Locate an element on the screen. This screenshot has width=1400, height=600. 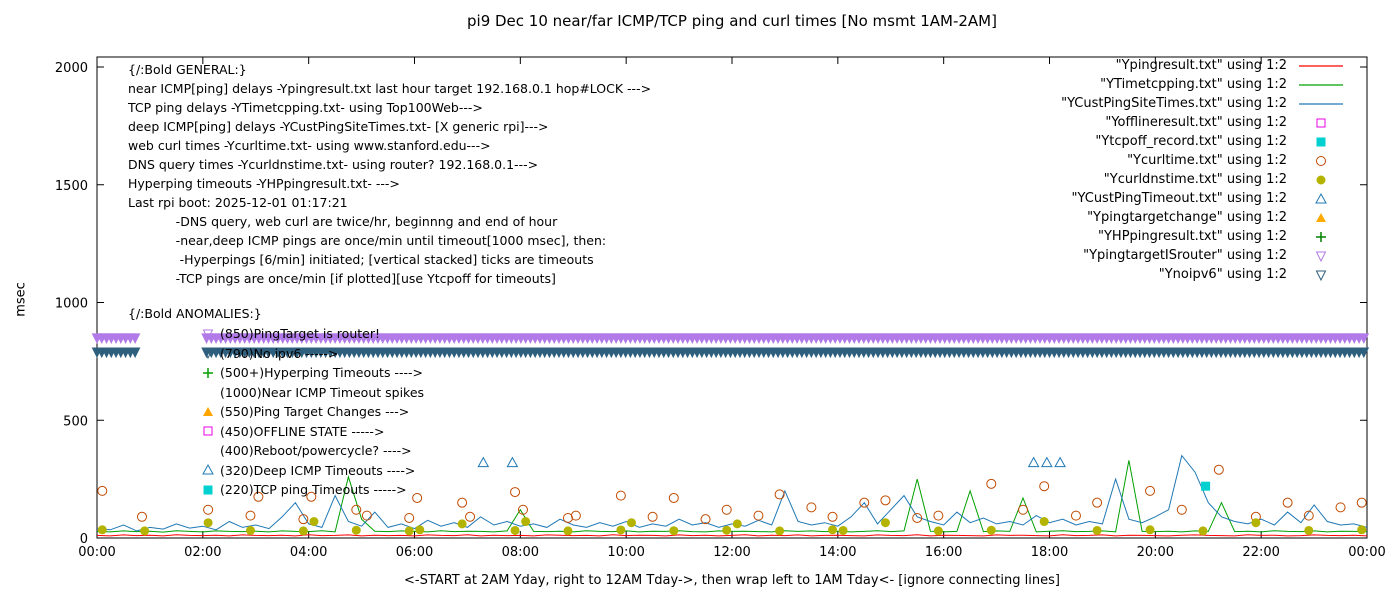
anomaly-label: (500+)Hyperping Timeouts ----> is located at coordinates (321, 373).